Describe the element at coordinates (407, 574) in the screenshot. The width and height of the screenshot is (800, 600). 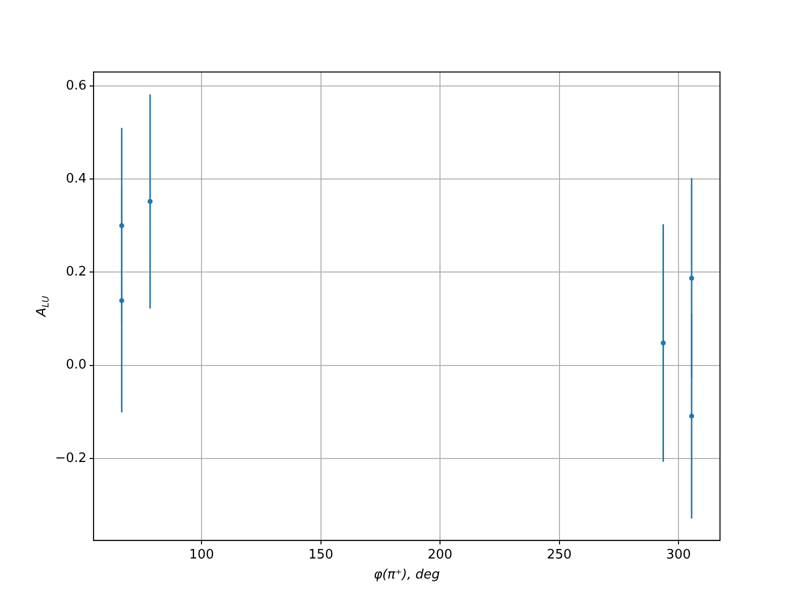
I see `x-axis-title: φ(π⁺), deg` at that location.